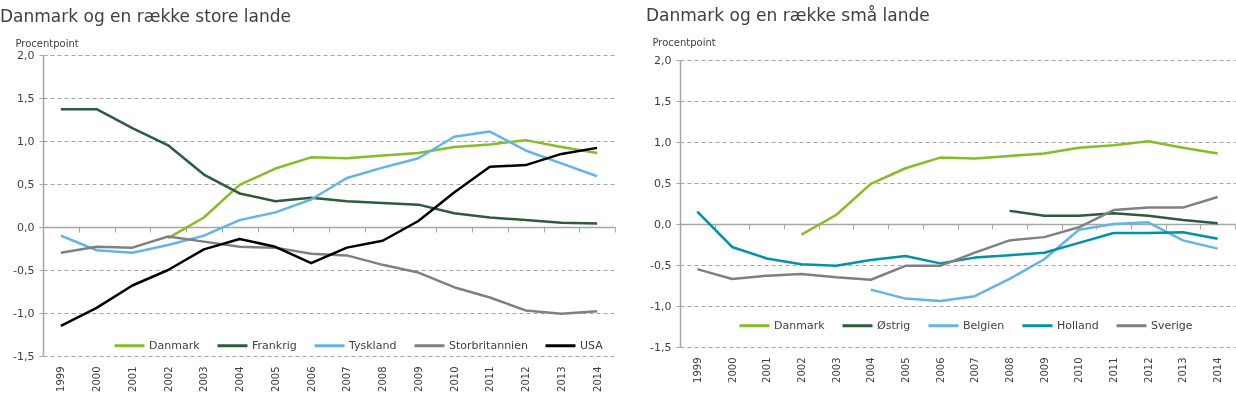 The width and height of the screenshot is (1236, 403). I want to click on legend-label: Belgien, so click(984, 325).